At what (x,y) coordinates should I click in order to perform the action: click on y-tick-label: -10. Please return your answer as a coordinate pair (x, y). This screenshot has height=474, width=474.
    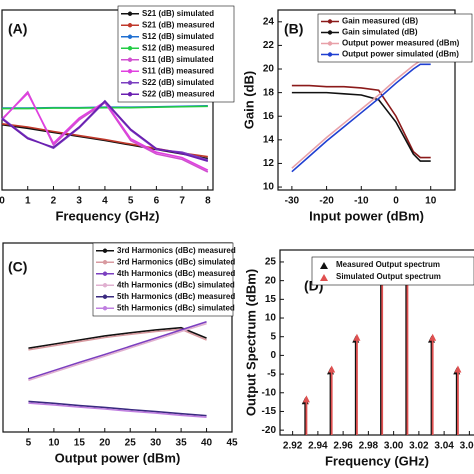
    Looking at the image, I should click on (269, 392).